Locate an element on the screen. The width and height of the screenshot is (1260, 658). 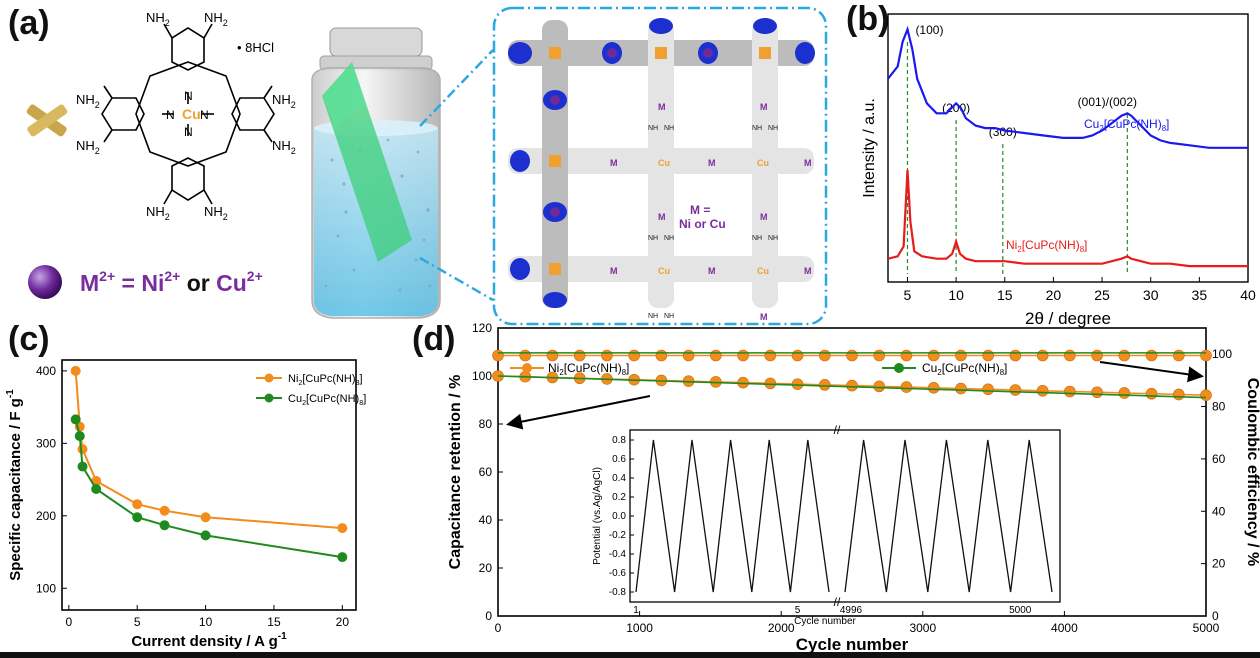
panel-b-xlabel: 2θ / degree is located at coordinates (1068, 318).